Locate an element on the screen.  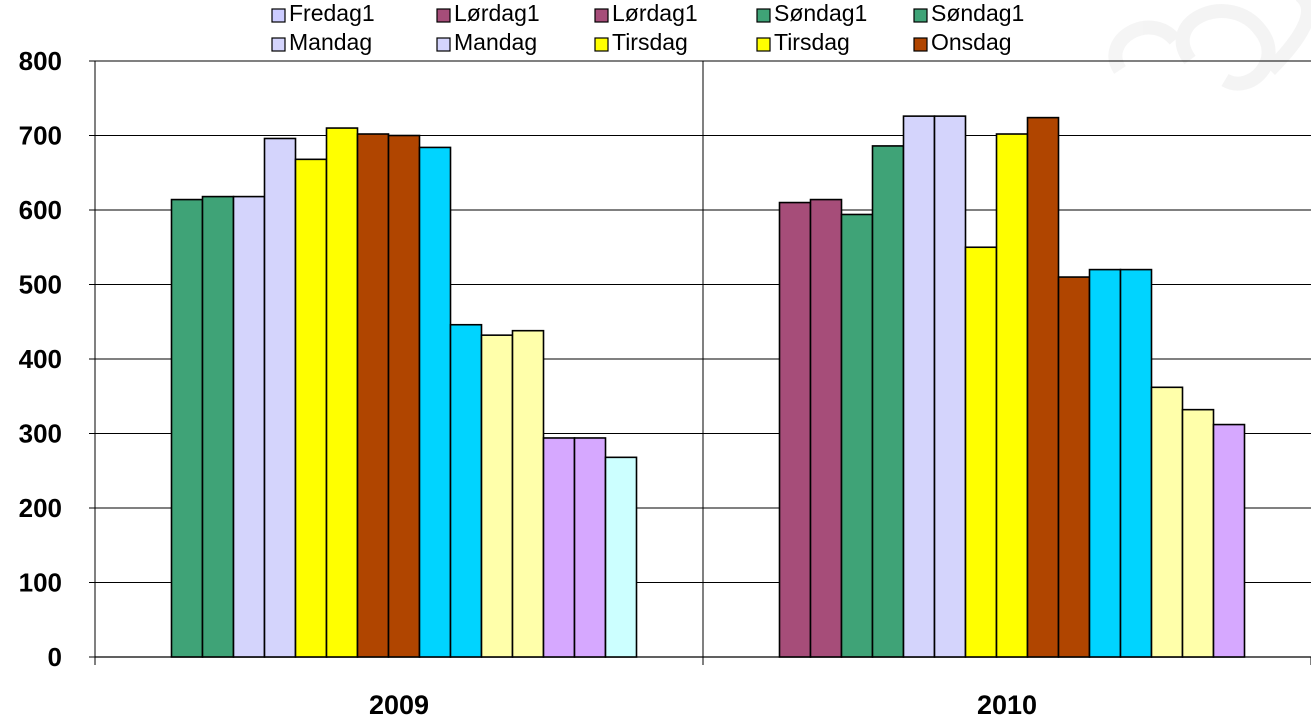
y-tick-label: 700 is located at coordinates (40, 136).